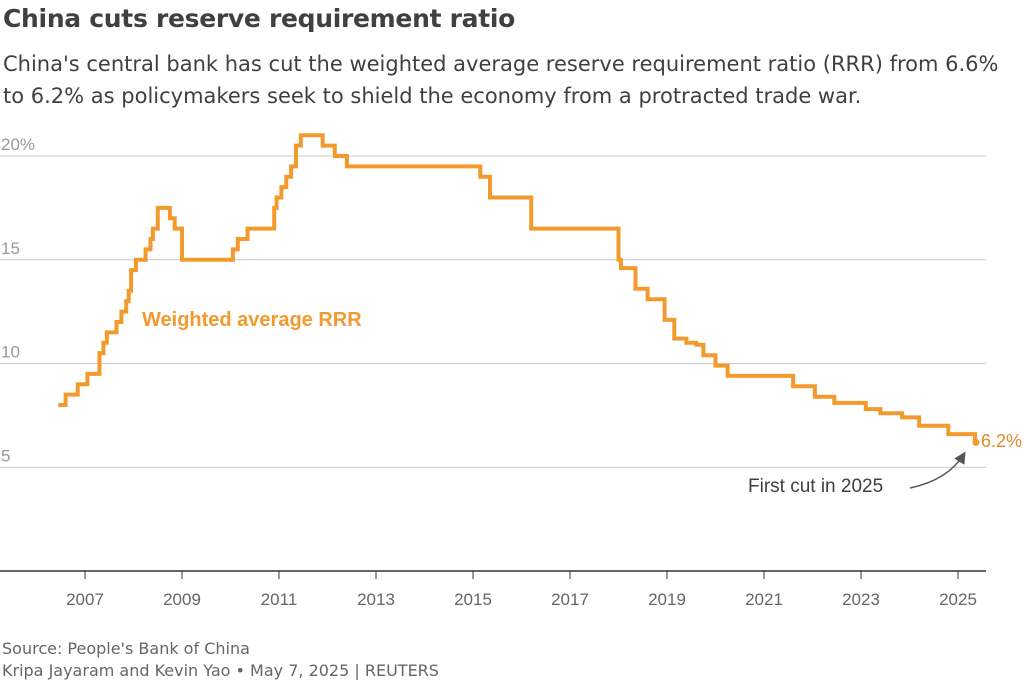  I want to click on end-point-marker, so click(976, 442).